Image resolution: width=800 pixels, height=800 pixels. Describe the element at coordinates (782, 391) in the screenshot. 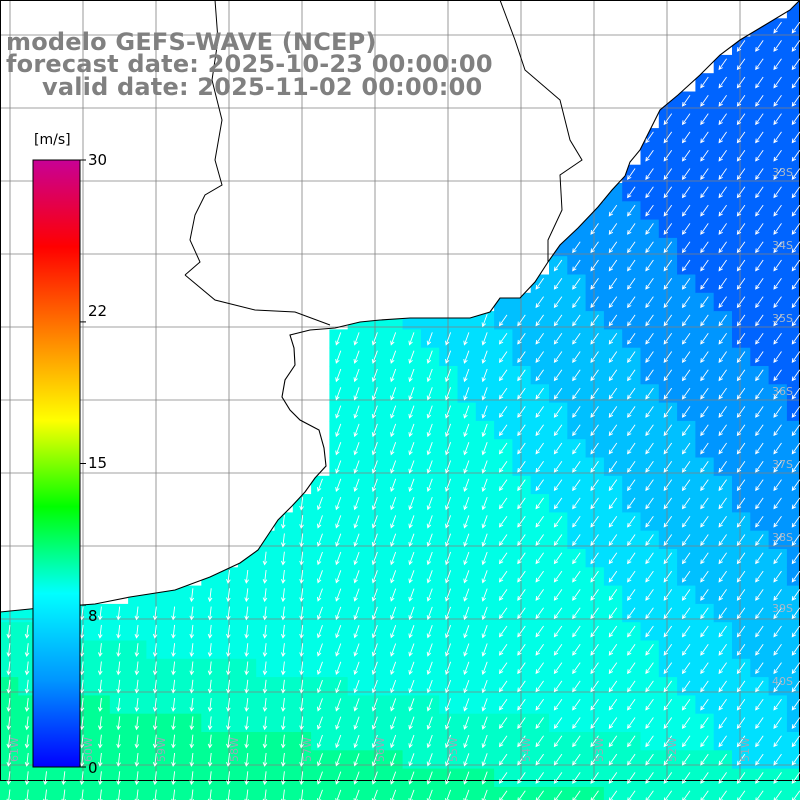

I see `lat-label: 36S` at that location.